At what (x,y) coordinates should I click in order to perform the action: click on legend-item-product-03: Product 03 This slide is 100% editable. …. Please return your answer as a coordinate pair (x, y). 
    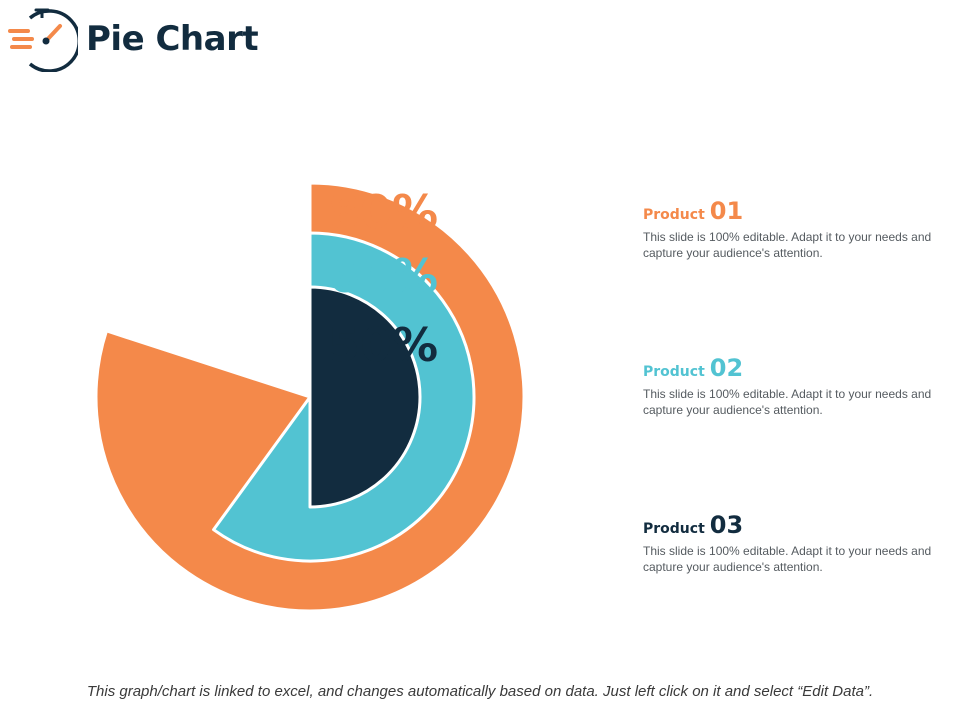
    Looking at the image, I should click on (793, 544).